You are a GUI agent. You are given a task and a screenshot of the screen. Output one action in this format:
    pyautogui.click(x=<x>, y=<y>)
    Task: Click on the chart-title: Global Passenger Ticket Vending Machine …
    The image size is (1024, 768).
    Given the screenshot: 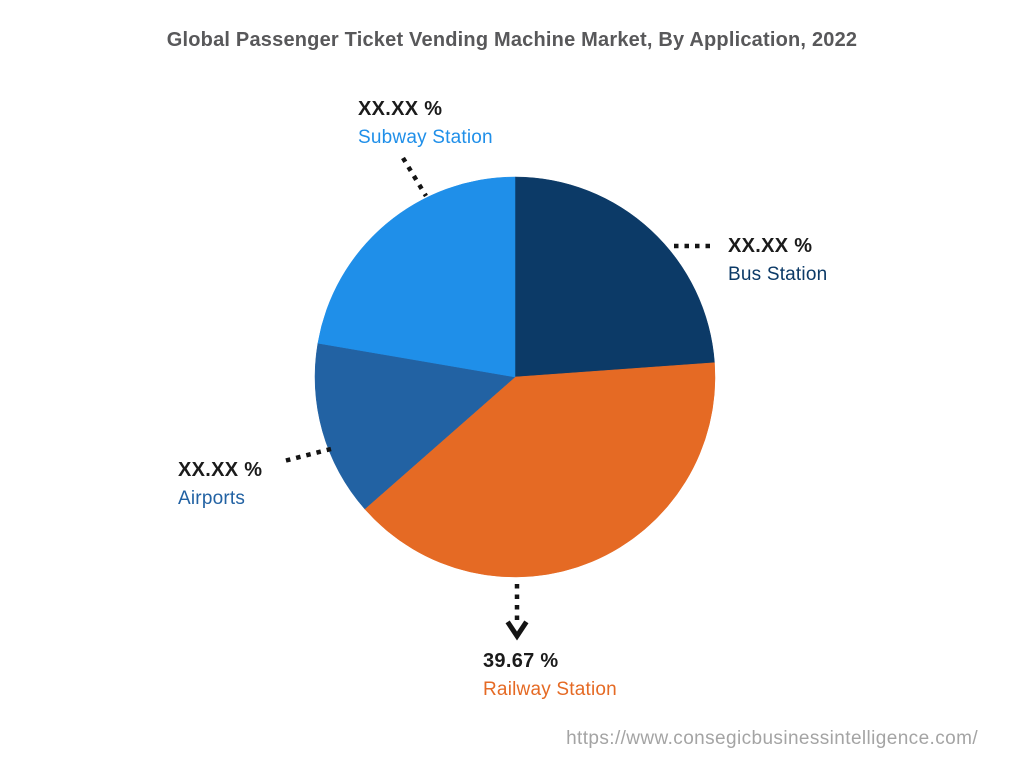 What is the action you would take?
    pyautogui.click(x=512, y=40)
    